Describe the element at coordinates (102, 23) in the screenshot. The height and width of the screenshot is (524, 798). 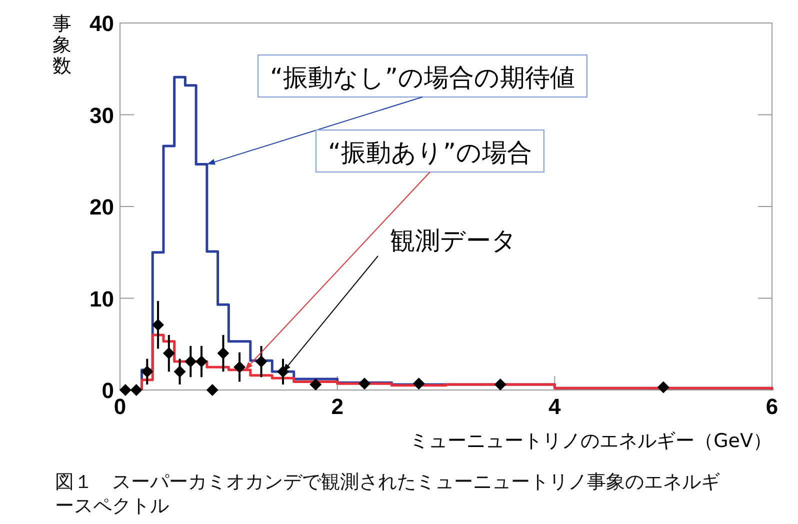
I see `y-tick-label: 40` at that location.